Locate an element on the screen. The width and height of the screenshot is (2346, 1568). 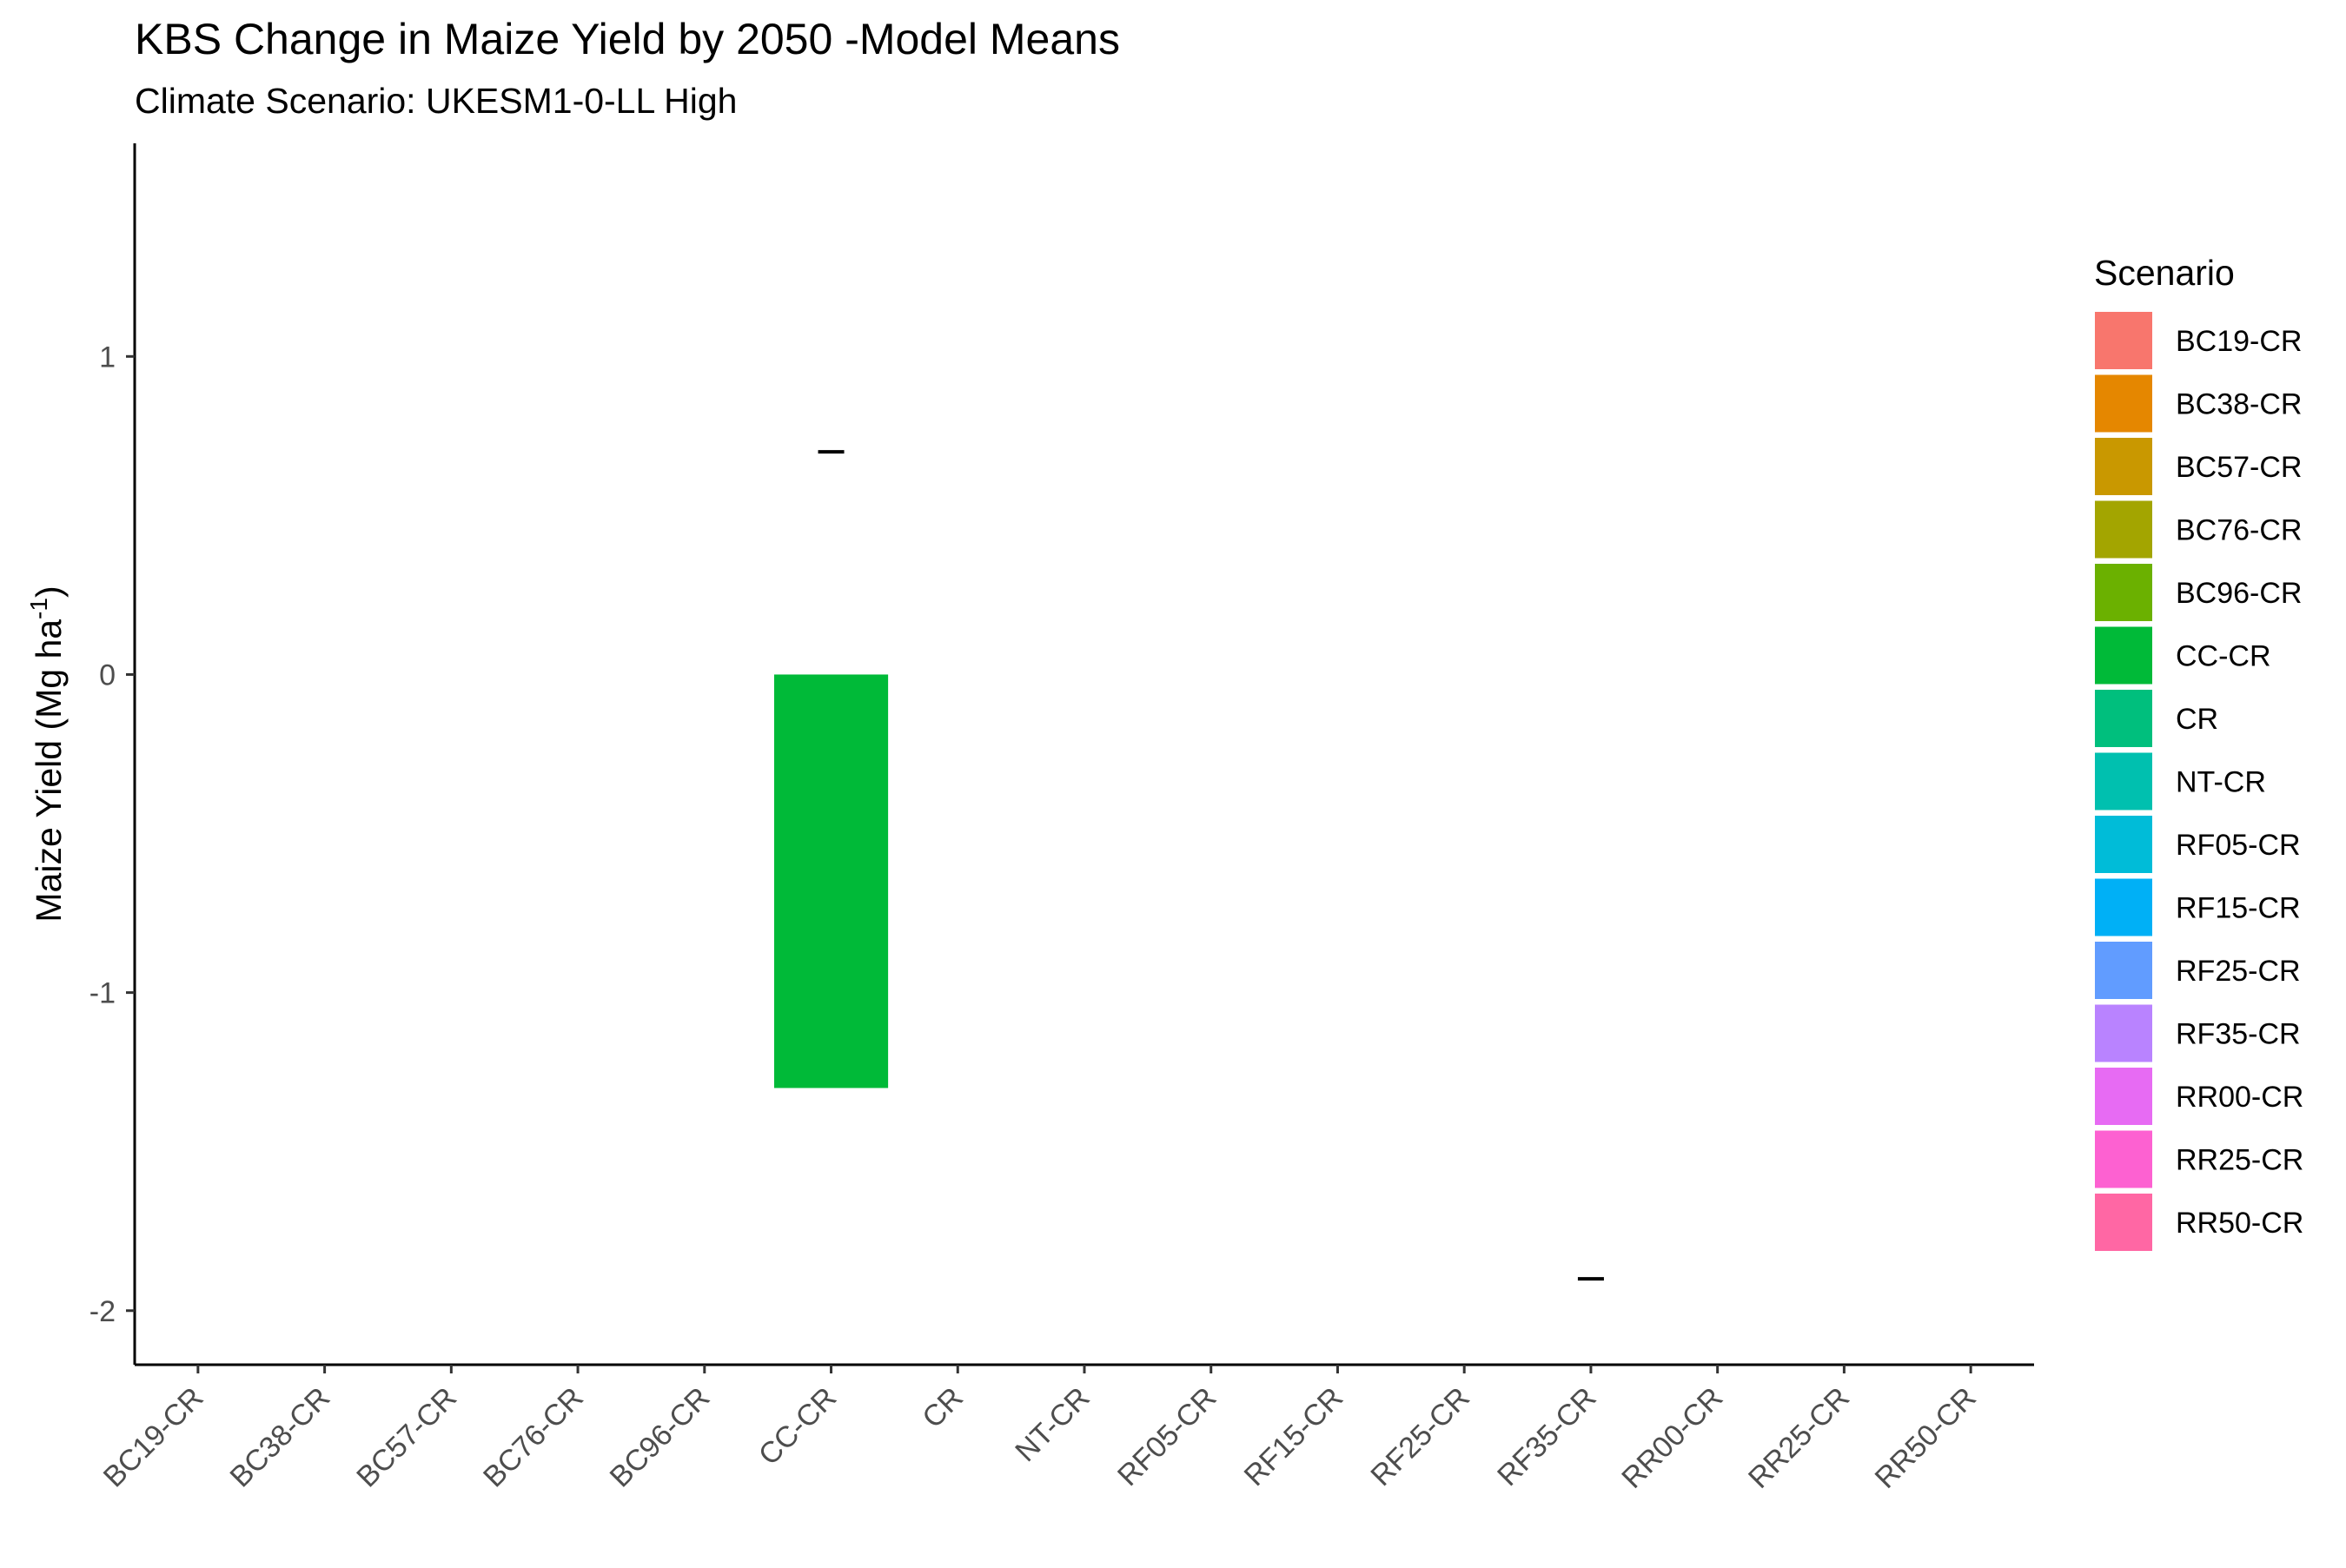
x-tick-label: NT-CR is located at coordinates (1052, 1424).